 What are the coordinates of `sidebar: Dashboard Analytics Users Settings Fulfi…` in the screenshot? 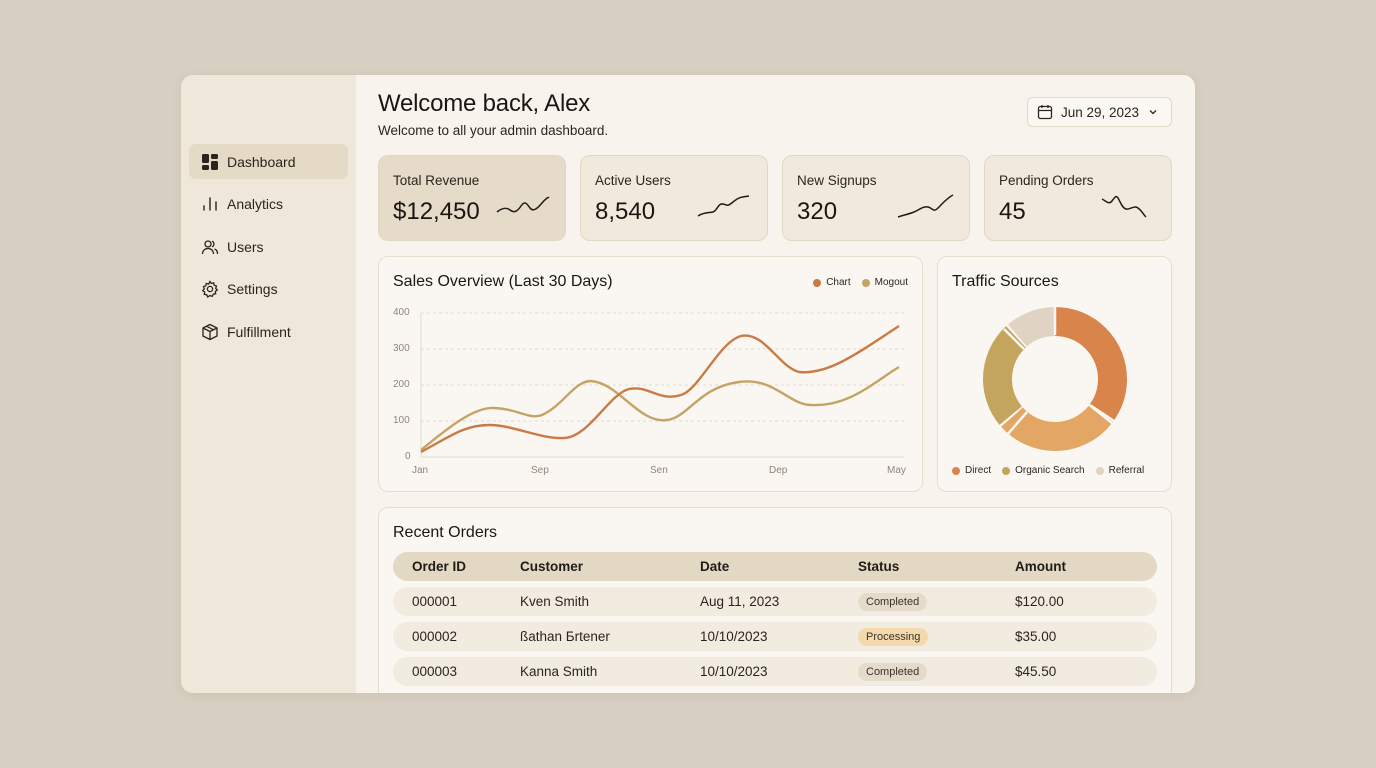 It's located at (268, 384).